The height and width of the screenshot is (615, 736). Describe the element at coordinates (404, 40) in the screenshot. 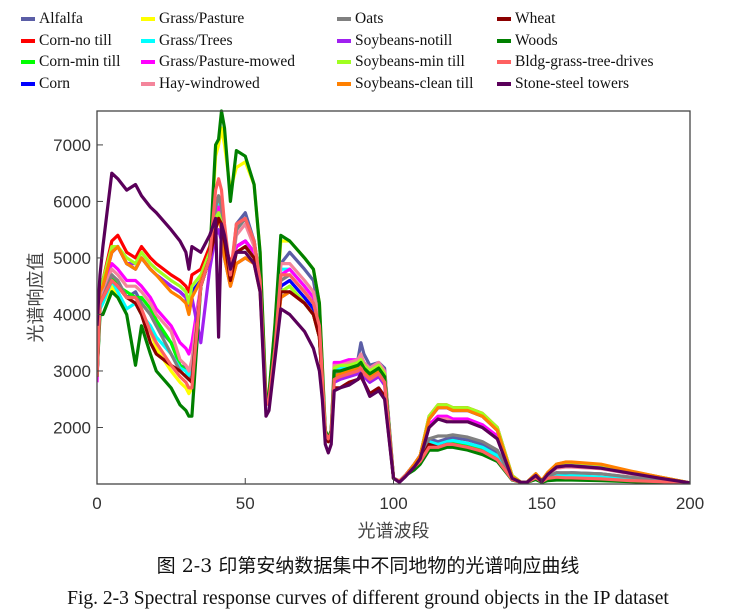

I see `legend-label: Soybeans-notill` at that location.